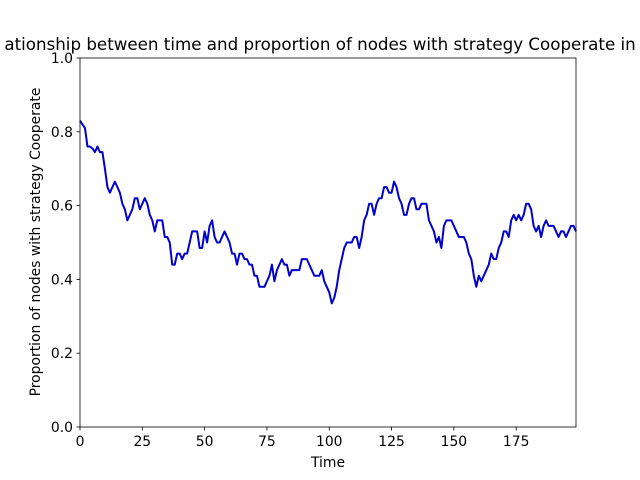 Image resolution: width=640 pixels, height=480 pixels. What do you see at coordinates (62, 428) in the screenshot?
I see `y-tick-label: 0.0` at bounding box center [62, 428].